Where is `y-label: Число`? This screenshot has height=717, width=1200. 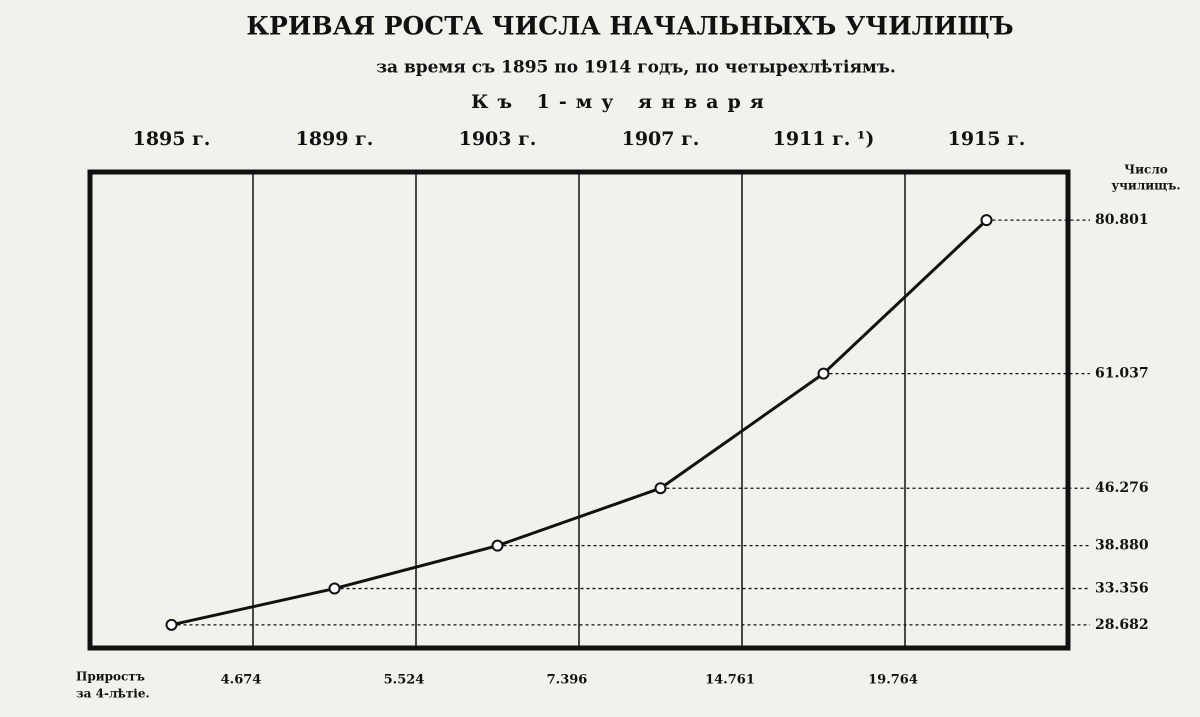
y-label: Число is located at coordinates (1146, 170).